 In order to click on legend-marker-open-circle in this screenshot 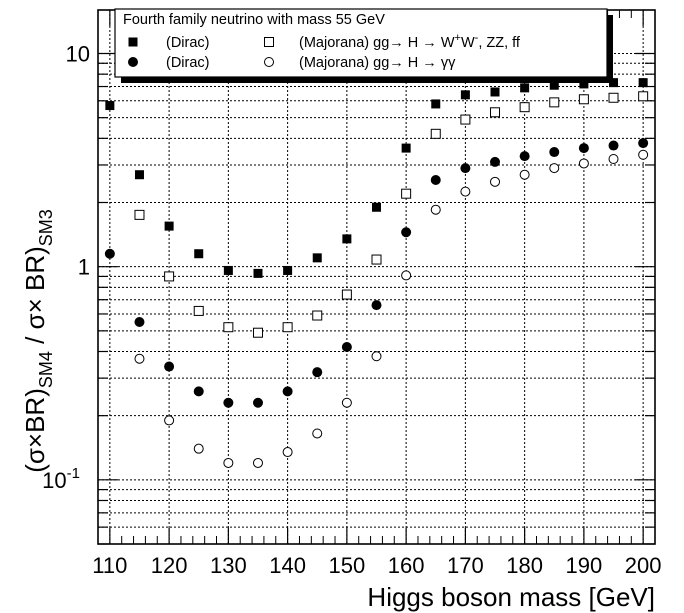, I will do `click(269, 62)`.